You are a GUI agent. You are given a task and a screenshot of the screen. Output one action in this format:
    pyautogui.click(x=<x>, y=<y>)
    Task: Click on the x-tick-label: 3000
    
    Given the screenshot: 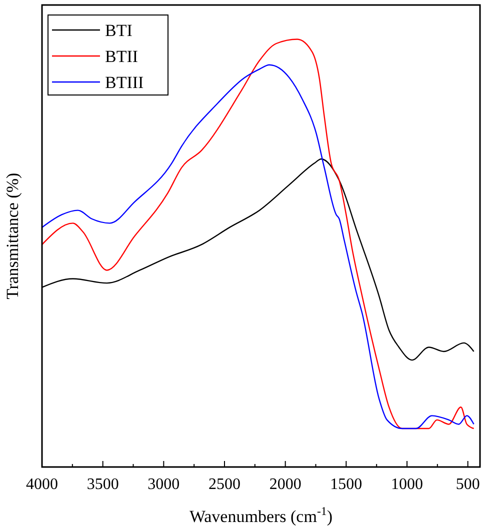 What is the action you would take?
    pyautogui.click(x=164, y=484)
    